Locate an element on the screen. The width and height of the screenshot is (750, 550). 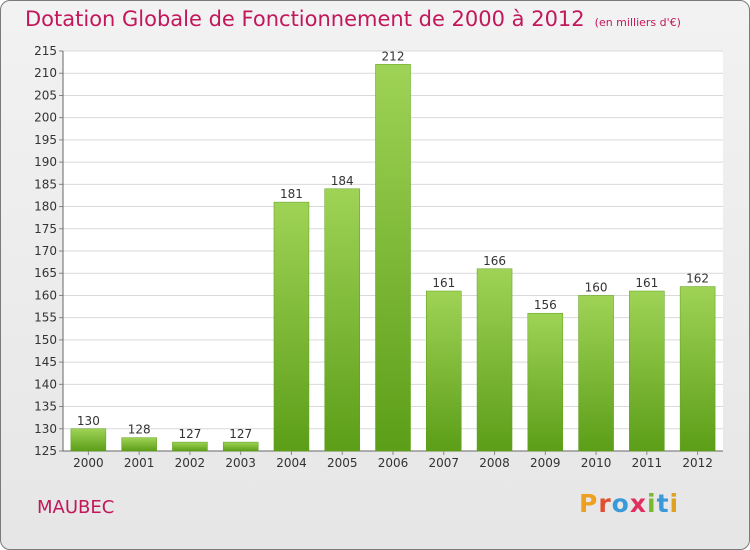
y-tick-label: 130 is located at coordinates (45, 429).